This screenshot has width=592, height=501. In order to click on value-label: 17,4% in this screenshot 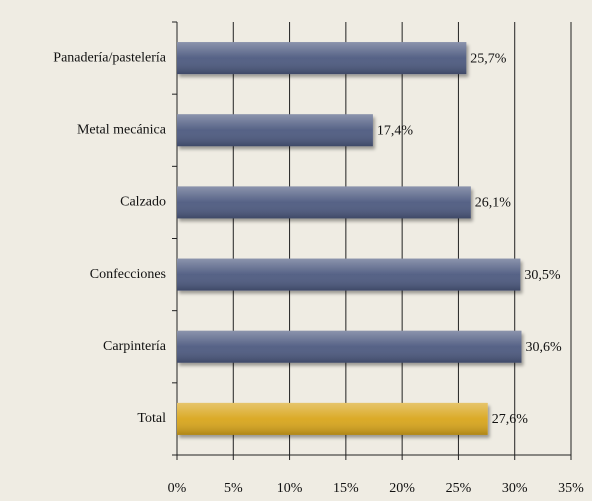, I will do `click(395, 130)`.